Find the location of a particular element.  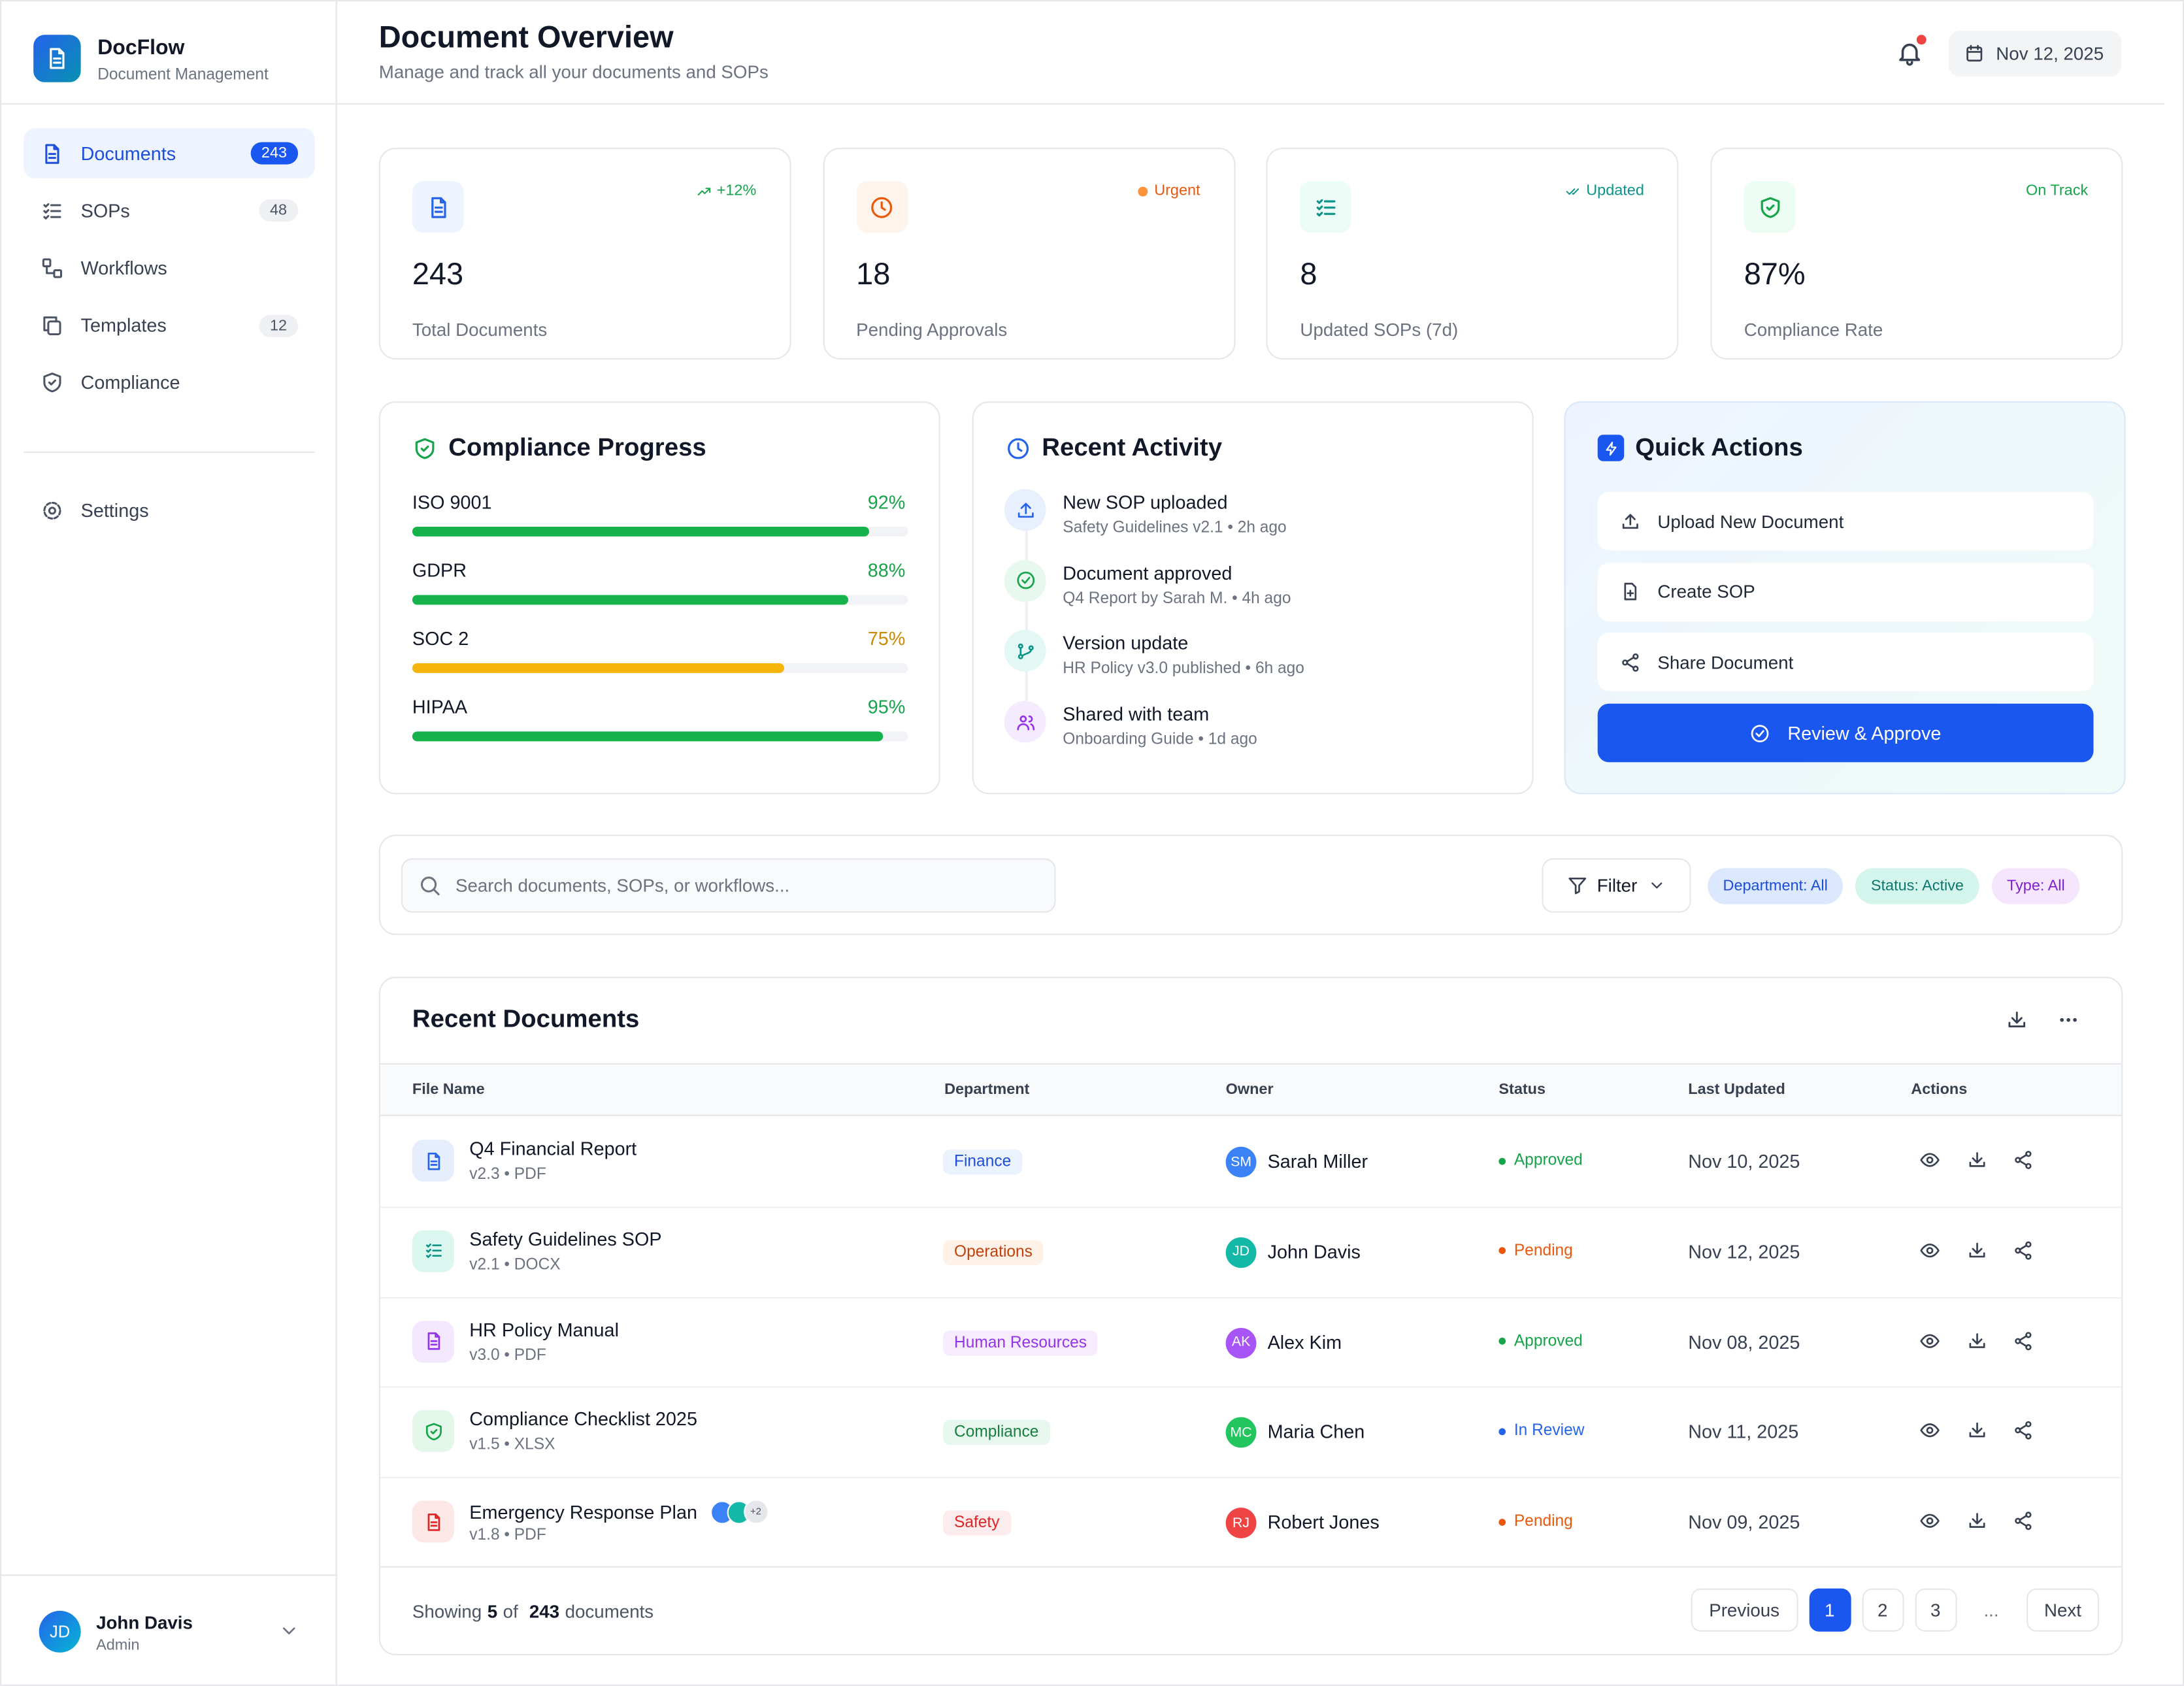

stat-value: 87% is located at coordinates (1775, 273).